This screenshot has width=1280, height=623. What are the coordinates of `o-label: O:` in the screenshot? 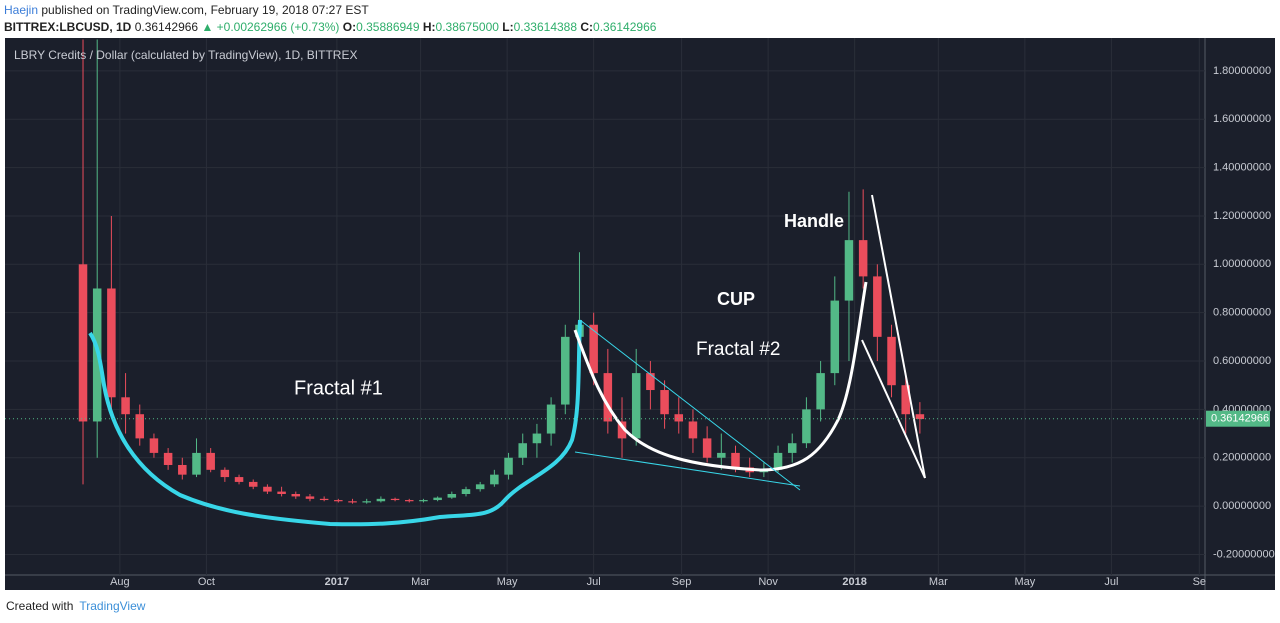 It's located at (349, 27).